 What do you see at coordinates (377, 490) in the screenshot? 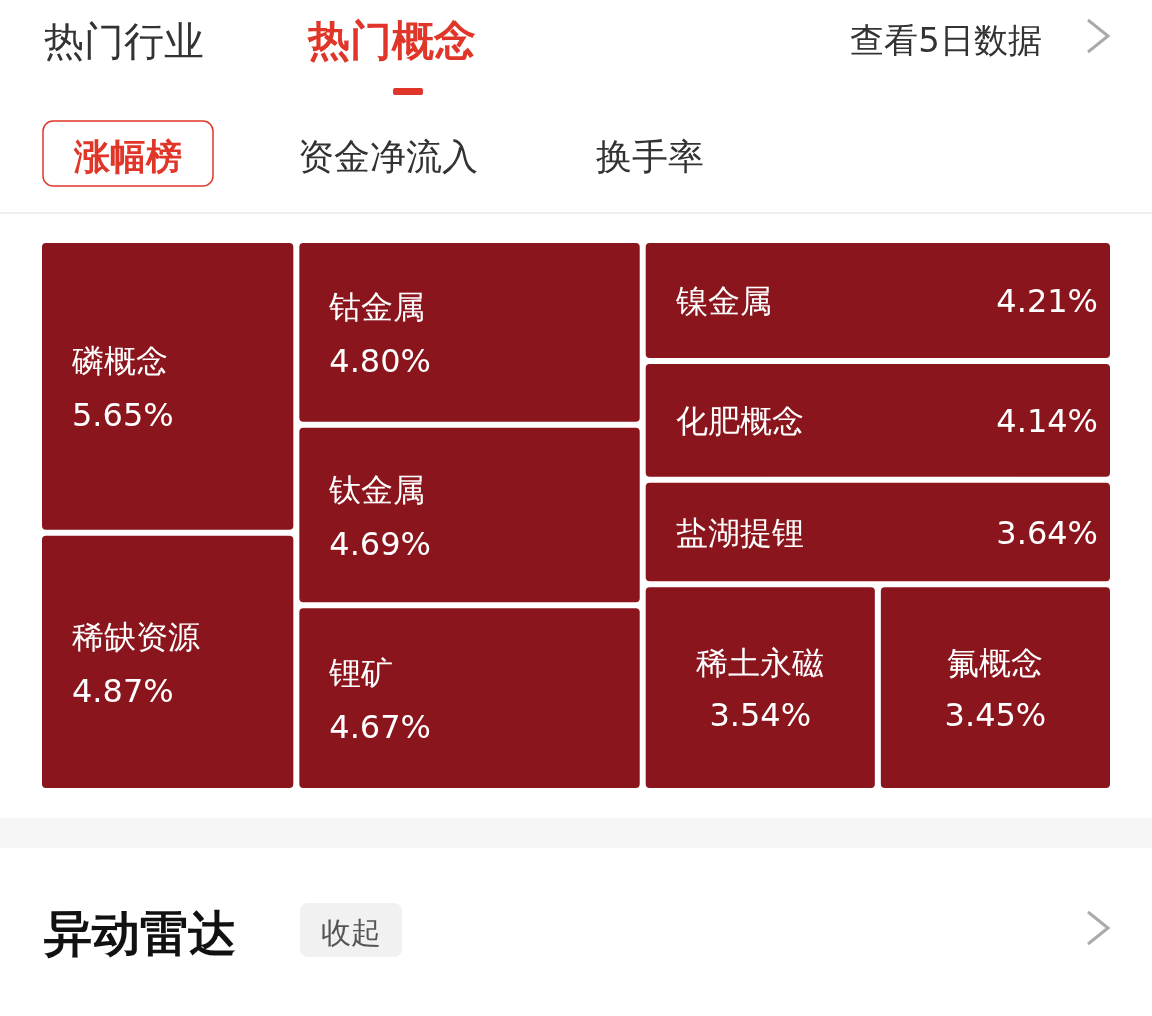
I see `category-label: 钛金属` at bounding box center [377, 490].